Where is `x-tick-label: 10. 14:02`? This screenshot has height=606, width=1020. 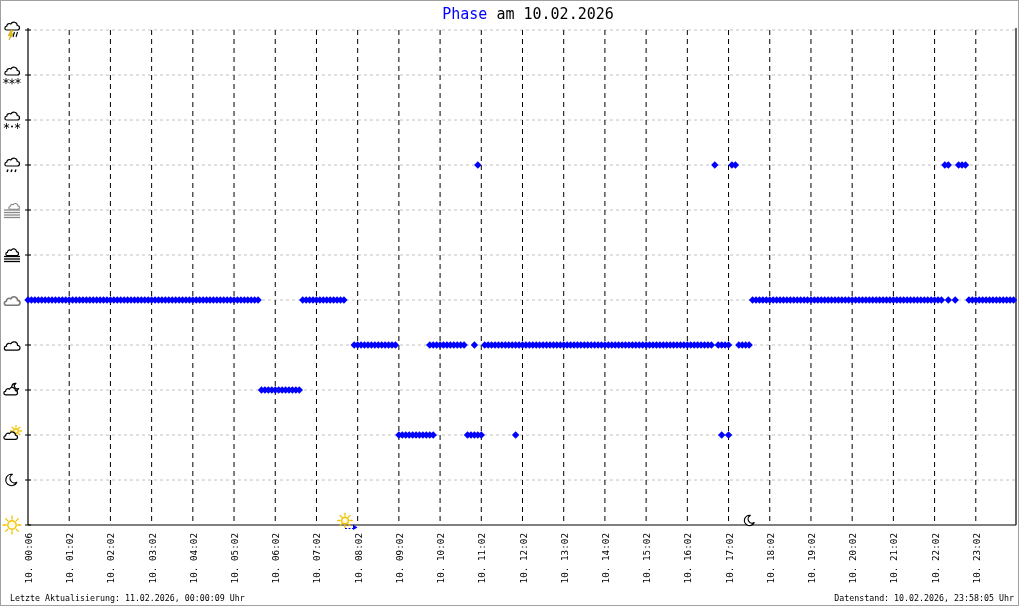
x-tick-label: 10. 14:02 is located at coordinates (605, 558).